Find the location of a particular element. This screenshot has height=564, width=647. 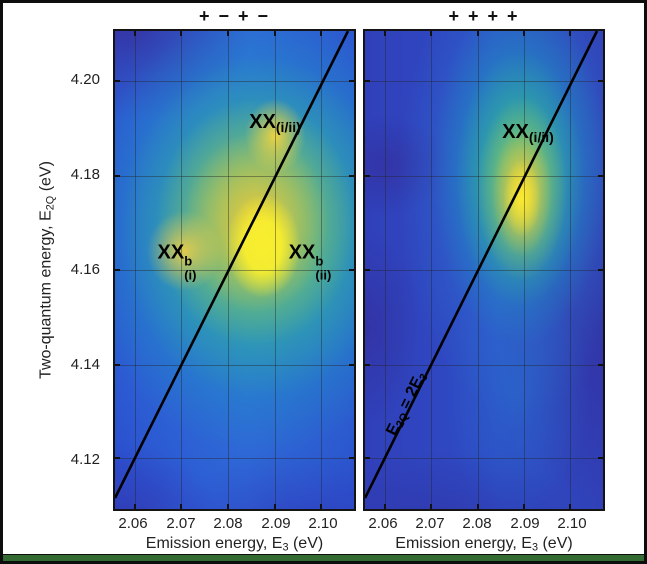

y-tick-label: 4.16 is located at coordinates (85, 269).